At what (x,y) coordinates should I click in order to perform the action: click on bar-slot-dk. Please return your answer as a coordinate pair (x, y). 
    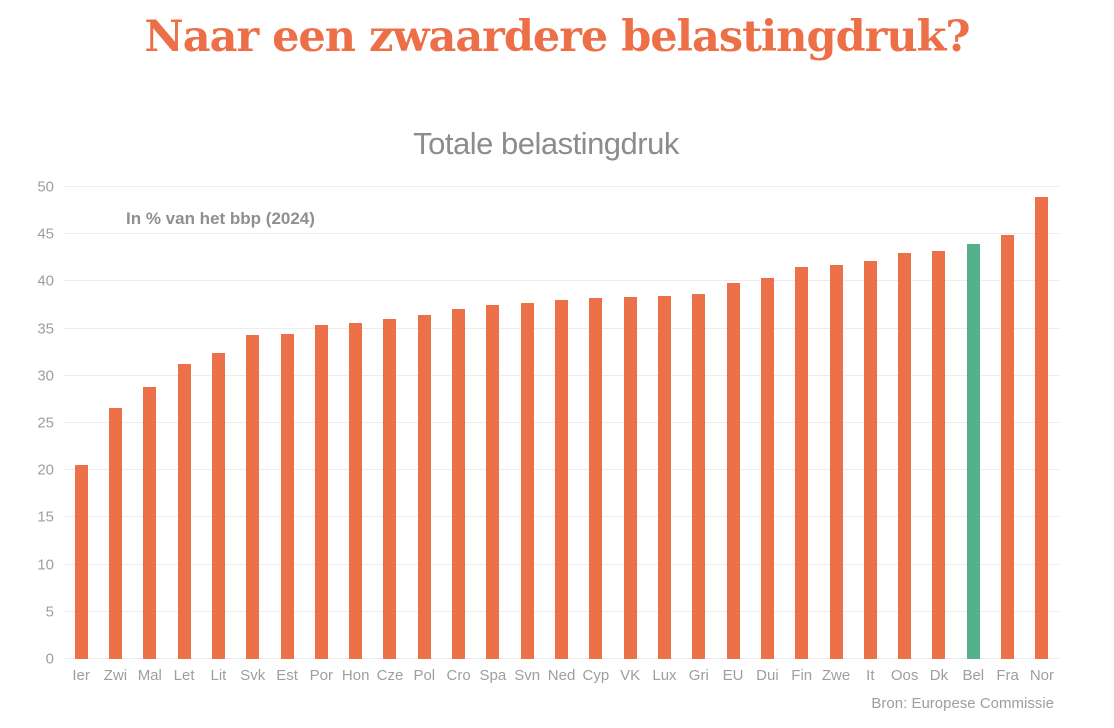
    Looking at the image, I should click on (939, 423).